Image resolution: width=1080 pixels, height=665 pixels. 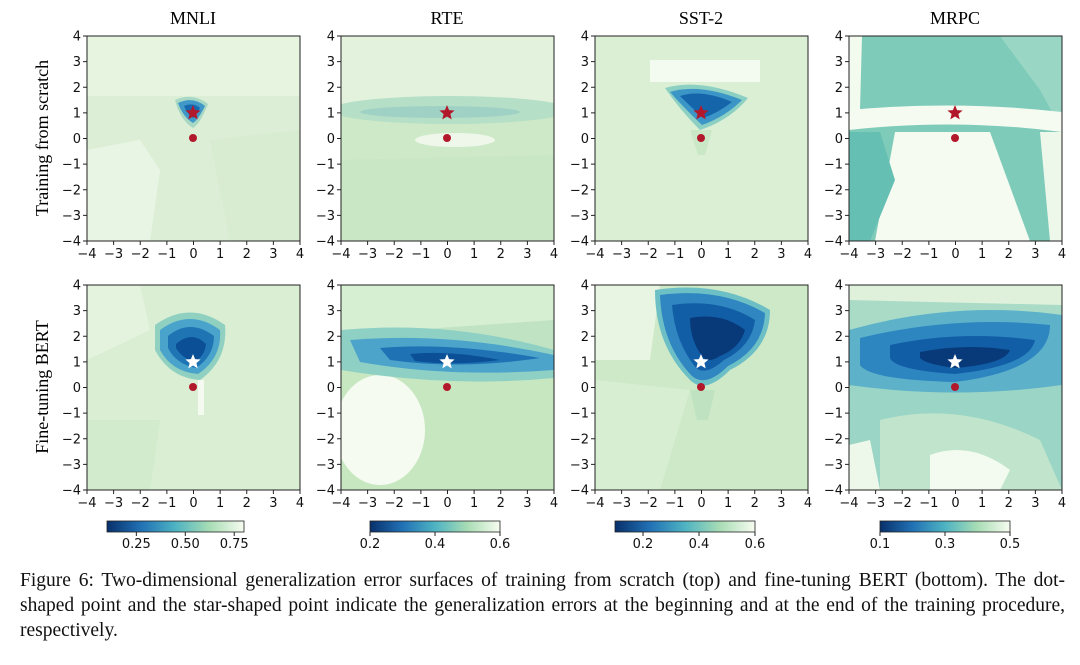 I want to click on panel-mrpc-scratch, so click(x=955, y=138).